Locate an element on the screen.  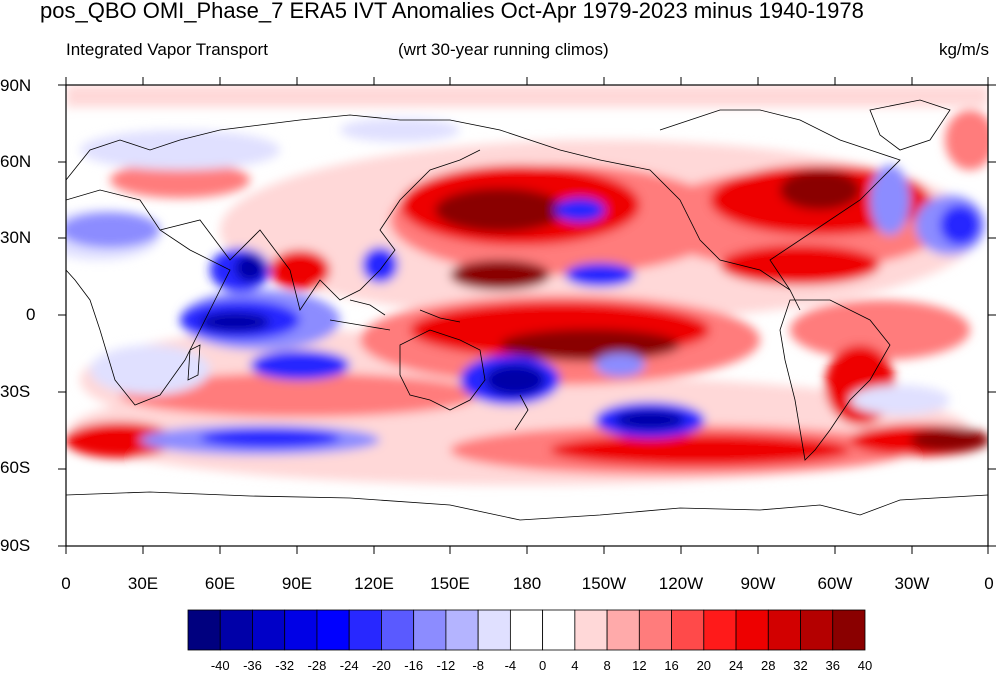
units-label: kg/m/s is located at coordinates (963, 49).